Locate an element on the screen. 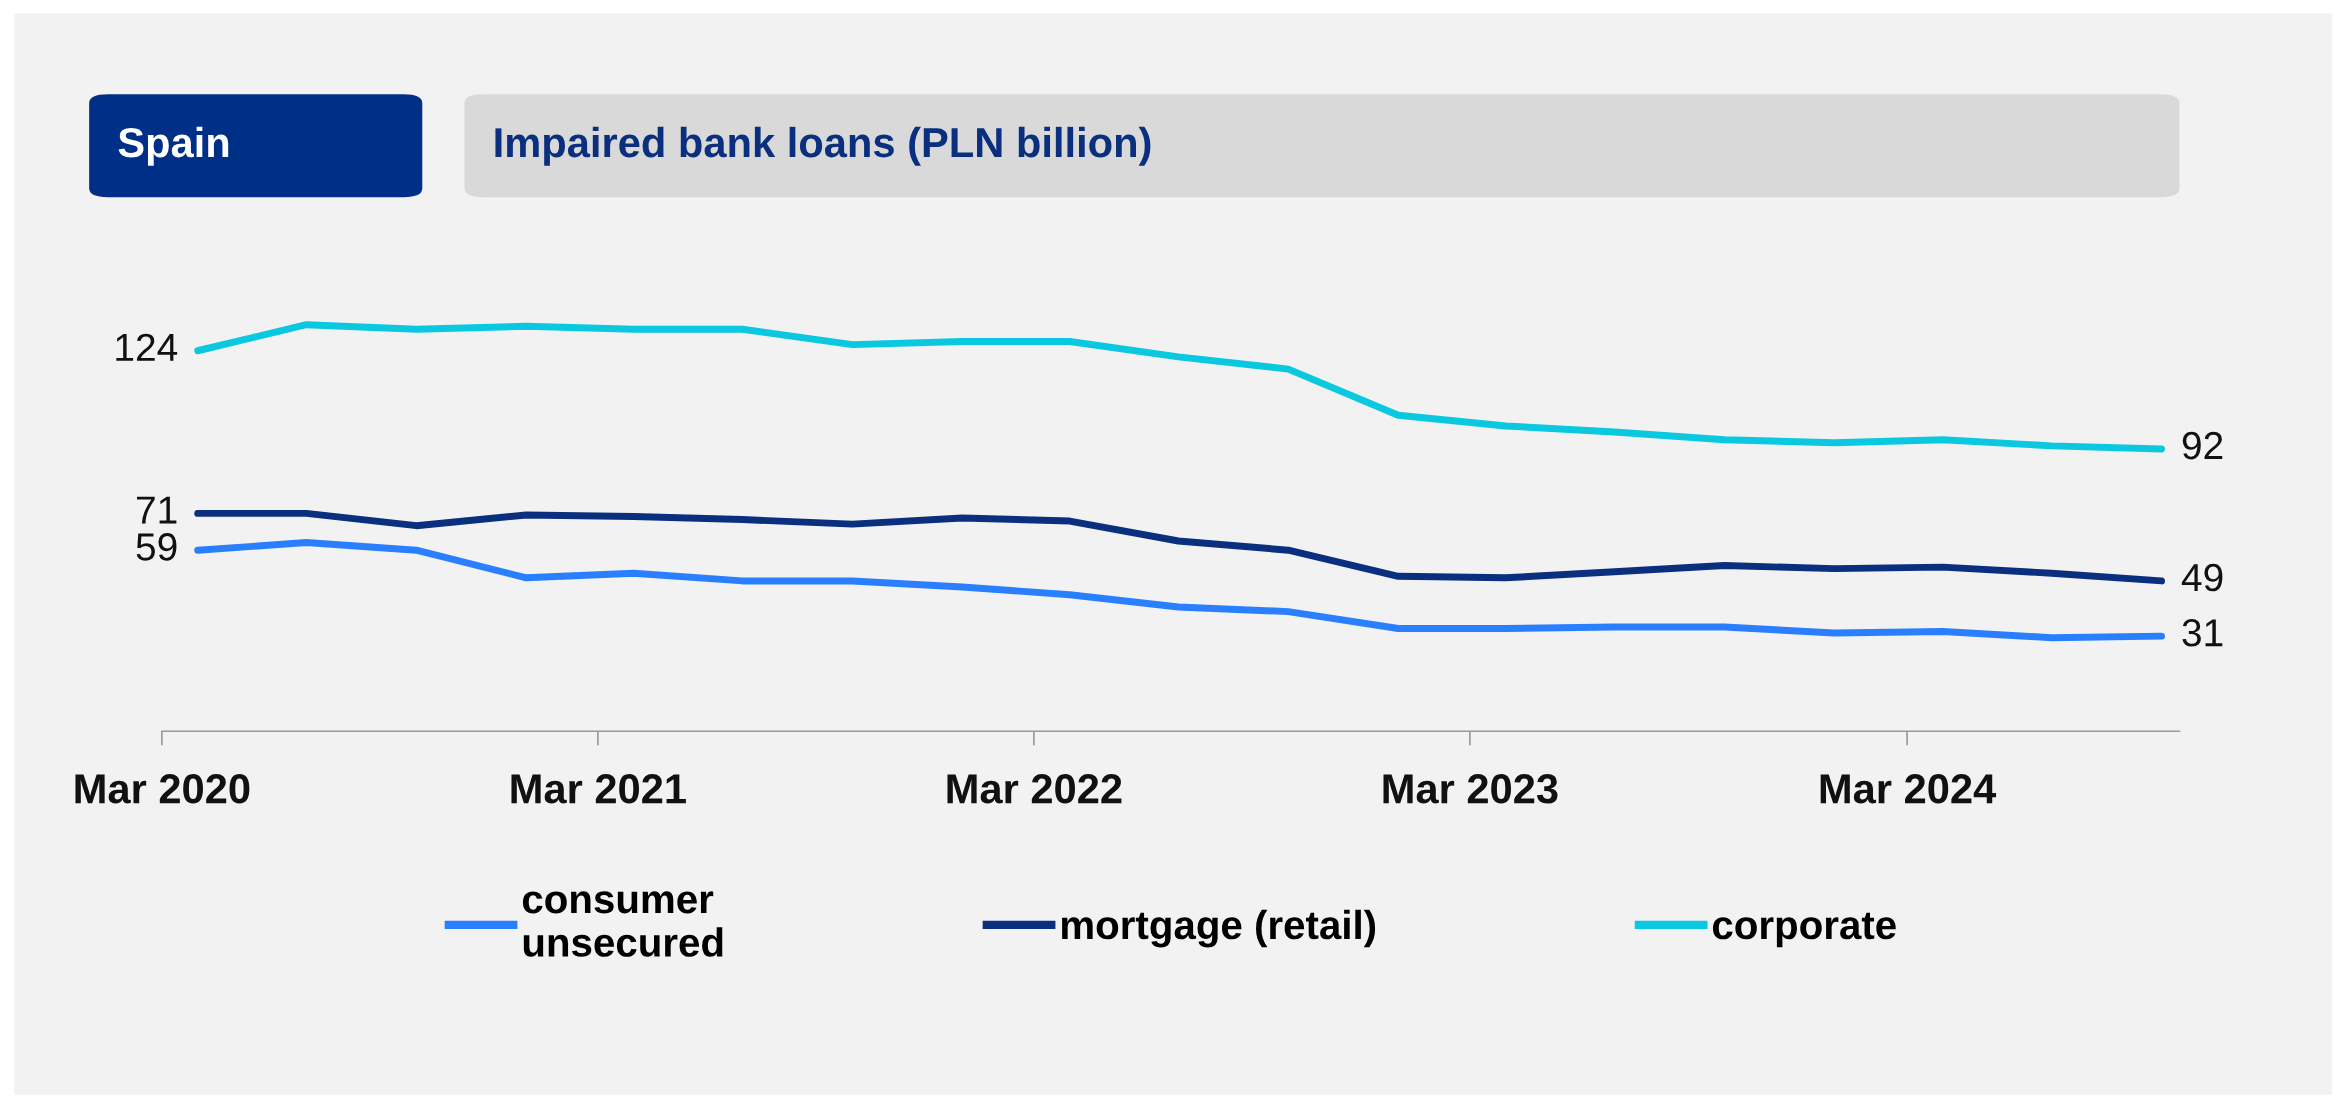 This screenshot has width=2346, height=1108. data-label: 59 is located at coordinates (156, 547).